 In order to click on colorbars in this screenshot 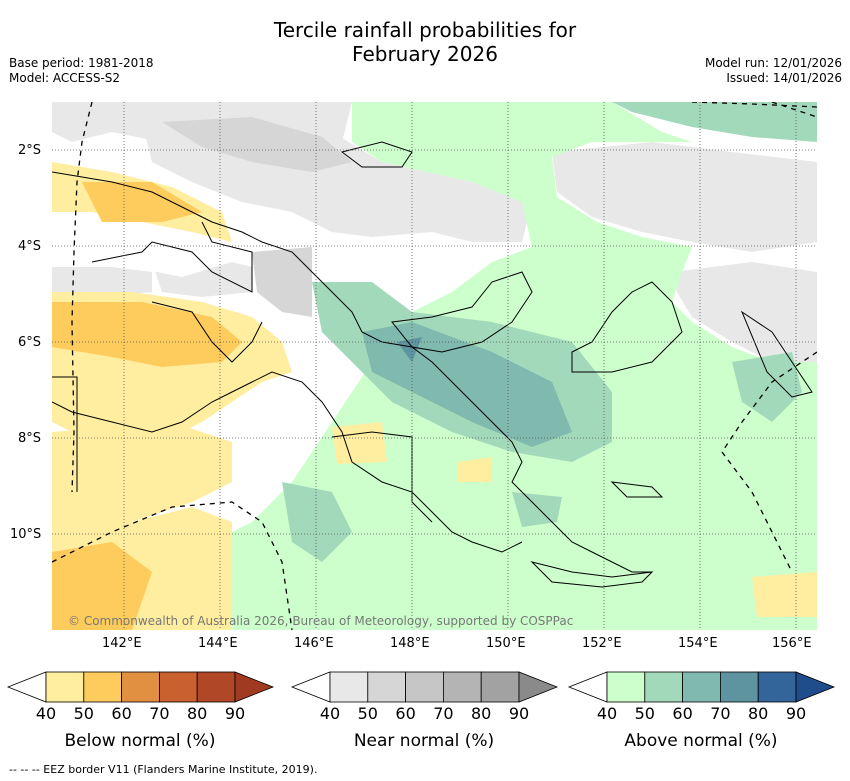, I will do `click(421, 687)`.